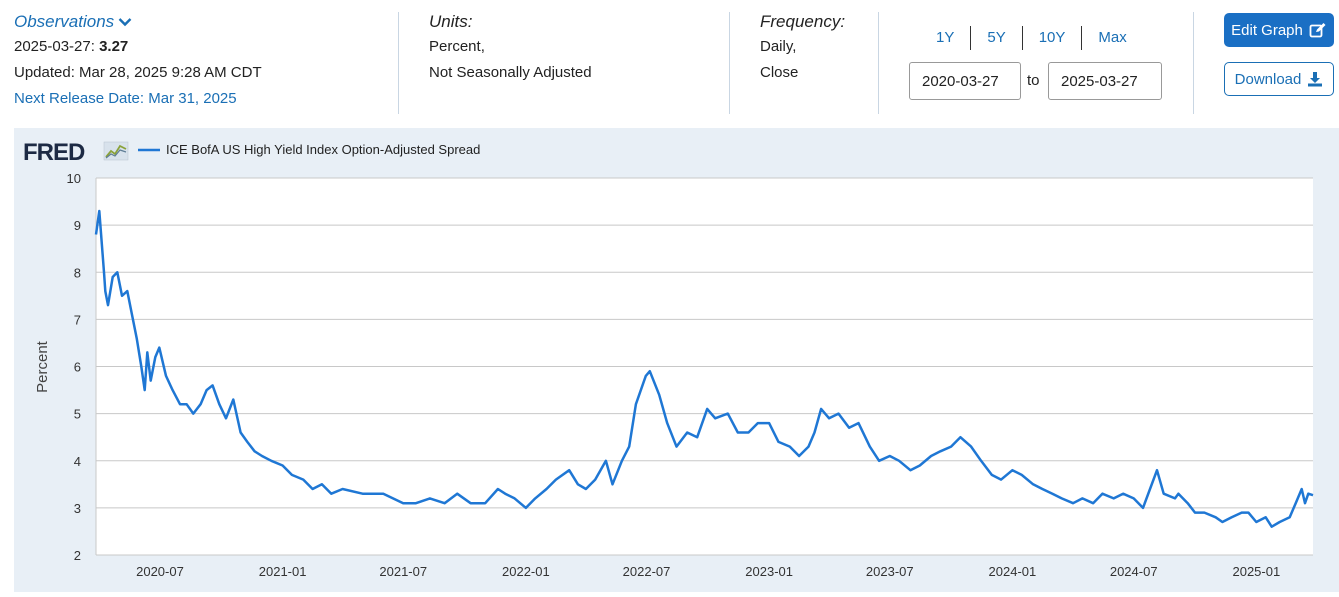 Image resolution: width=1339 pixels, height=597 pixels. Describe the element at coordinates (526, 571) in the screenshot. I see `x-tick-label: 2022-01` at that location.